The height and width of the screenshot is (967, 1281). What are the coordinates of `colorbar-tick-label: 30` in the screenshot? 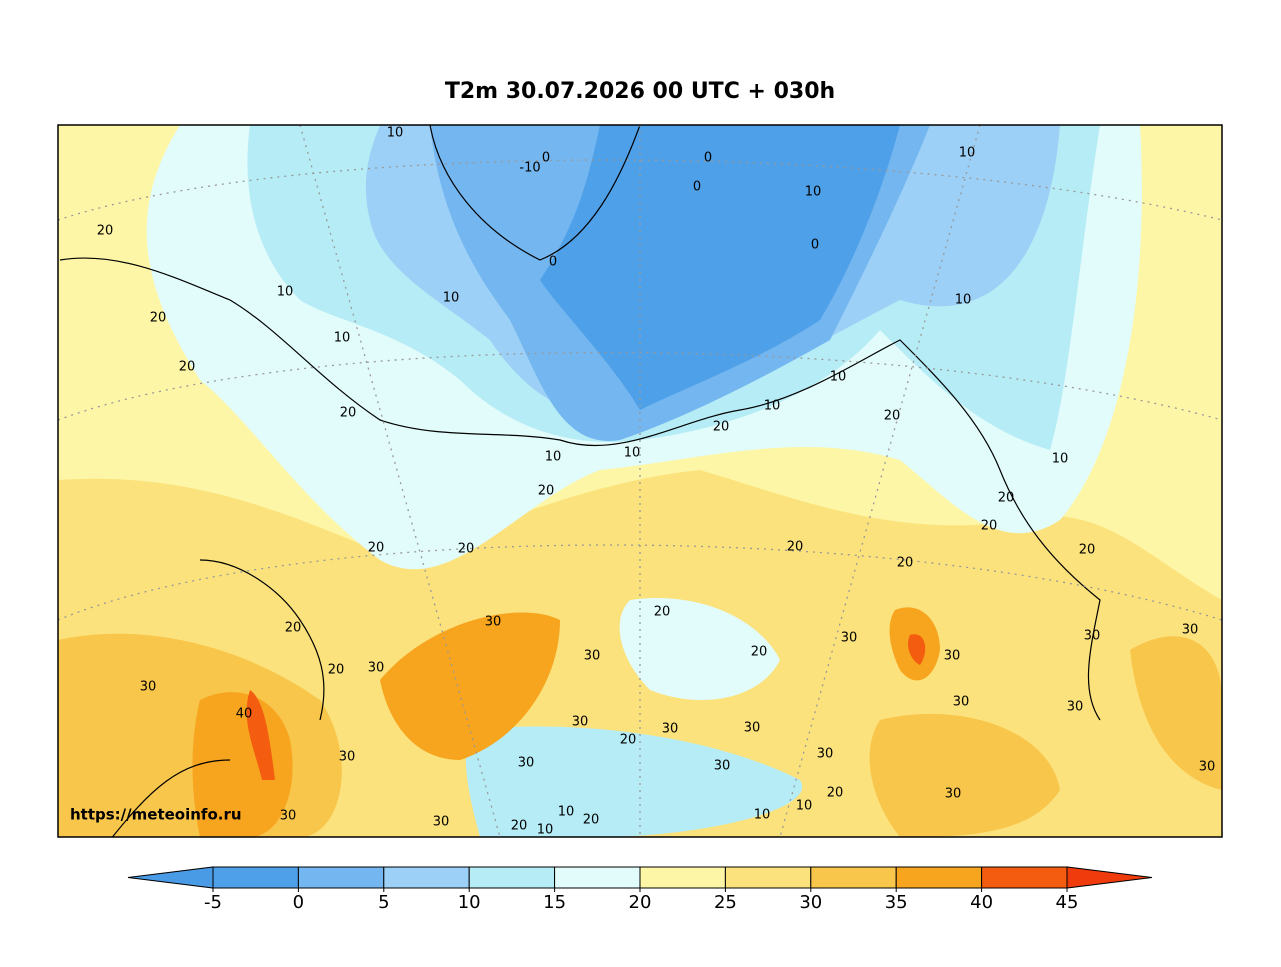 It's located at (810, 902).